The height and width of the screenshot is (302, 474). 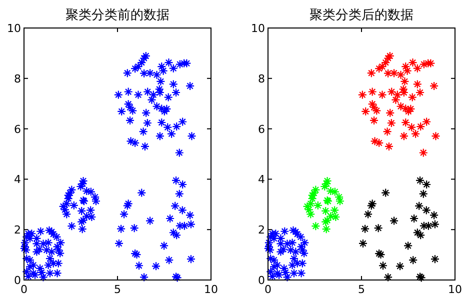 What do you see at coordinates (118, 15) in the screenshot?
I see `chart-title: 聚类分类前的数据` at bounding box center [118, 15].